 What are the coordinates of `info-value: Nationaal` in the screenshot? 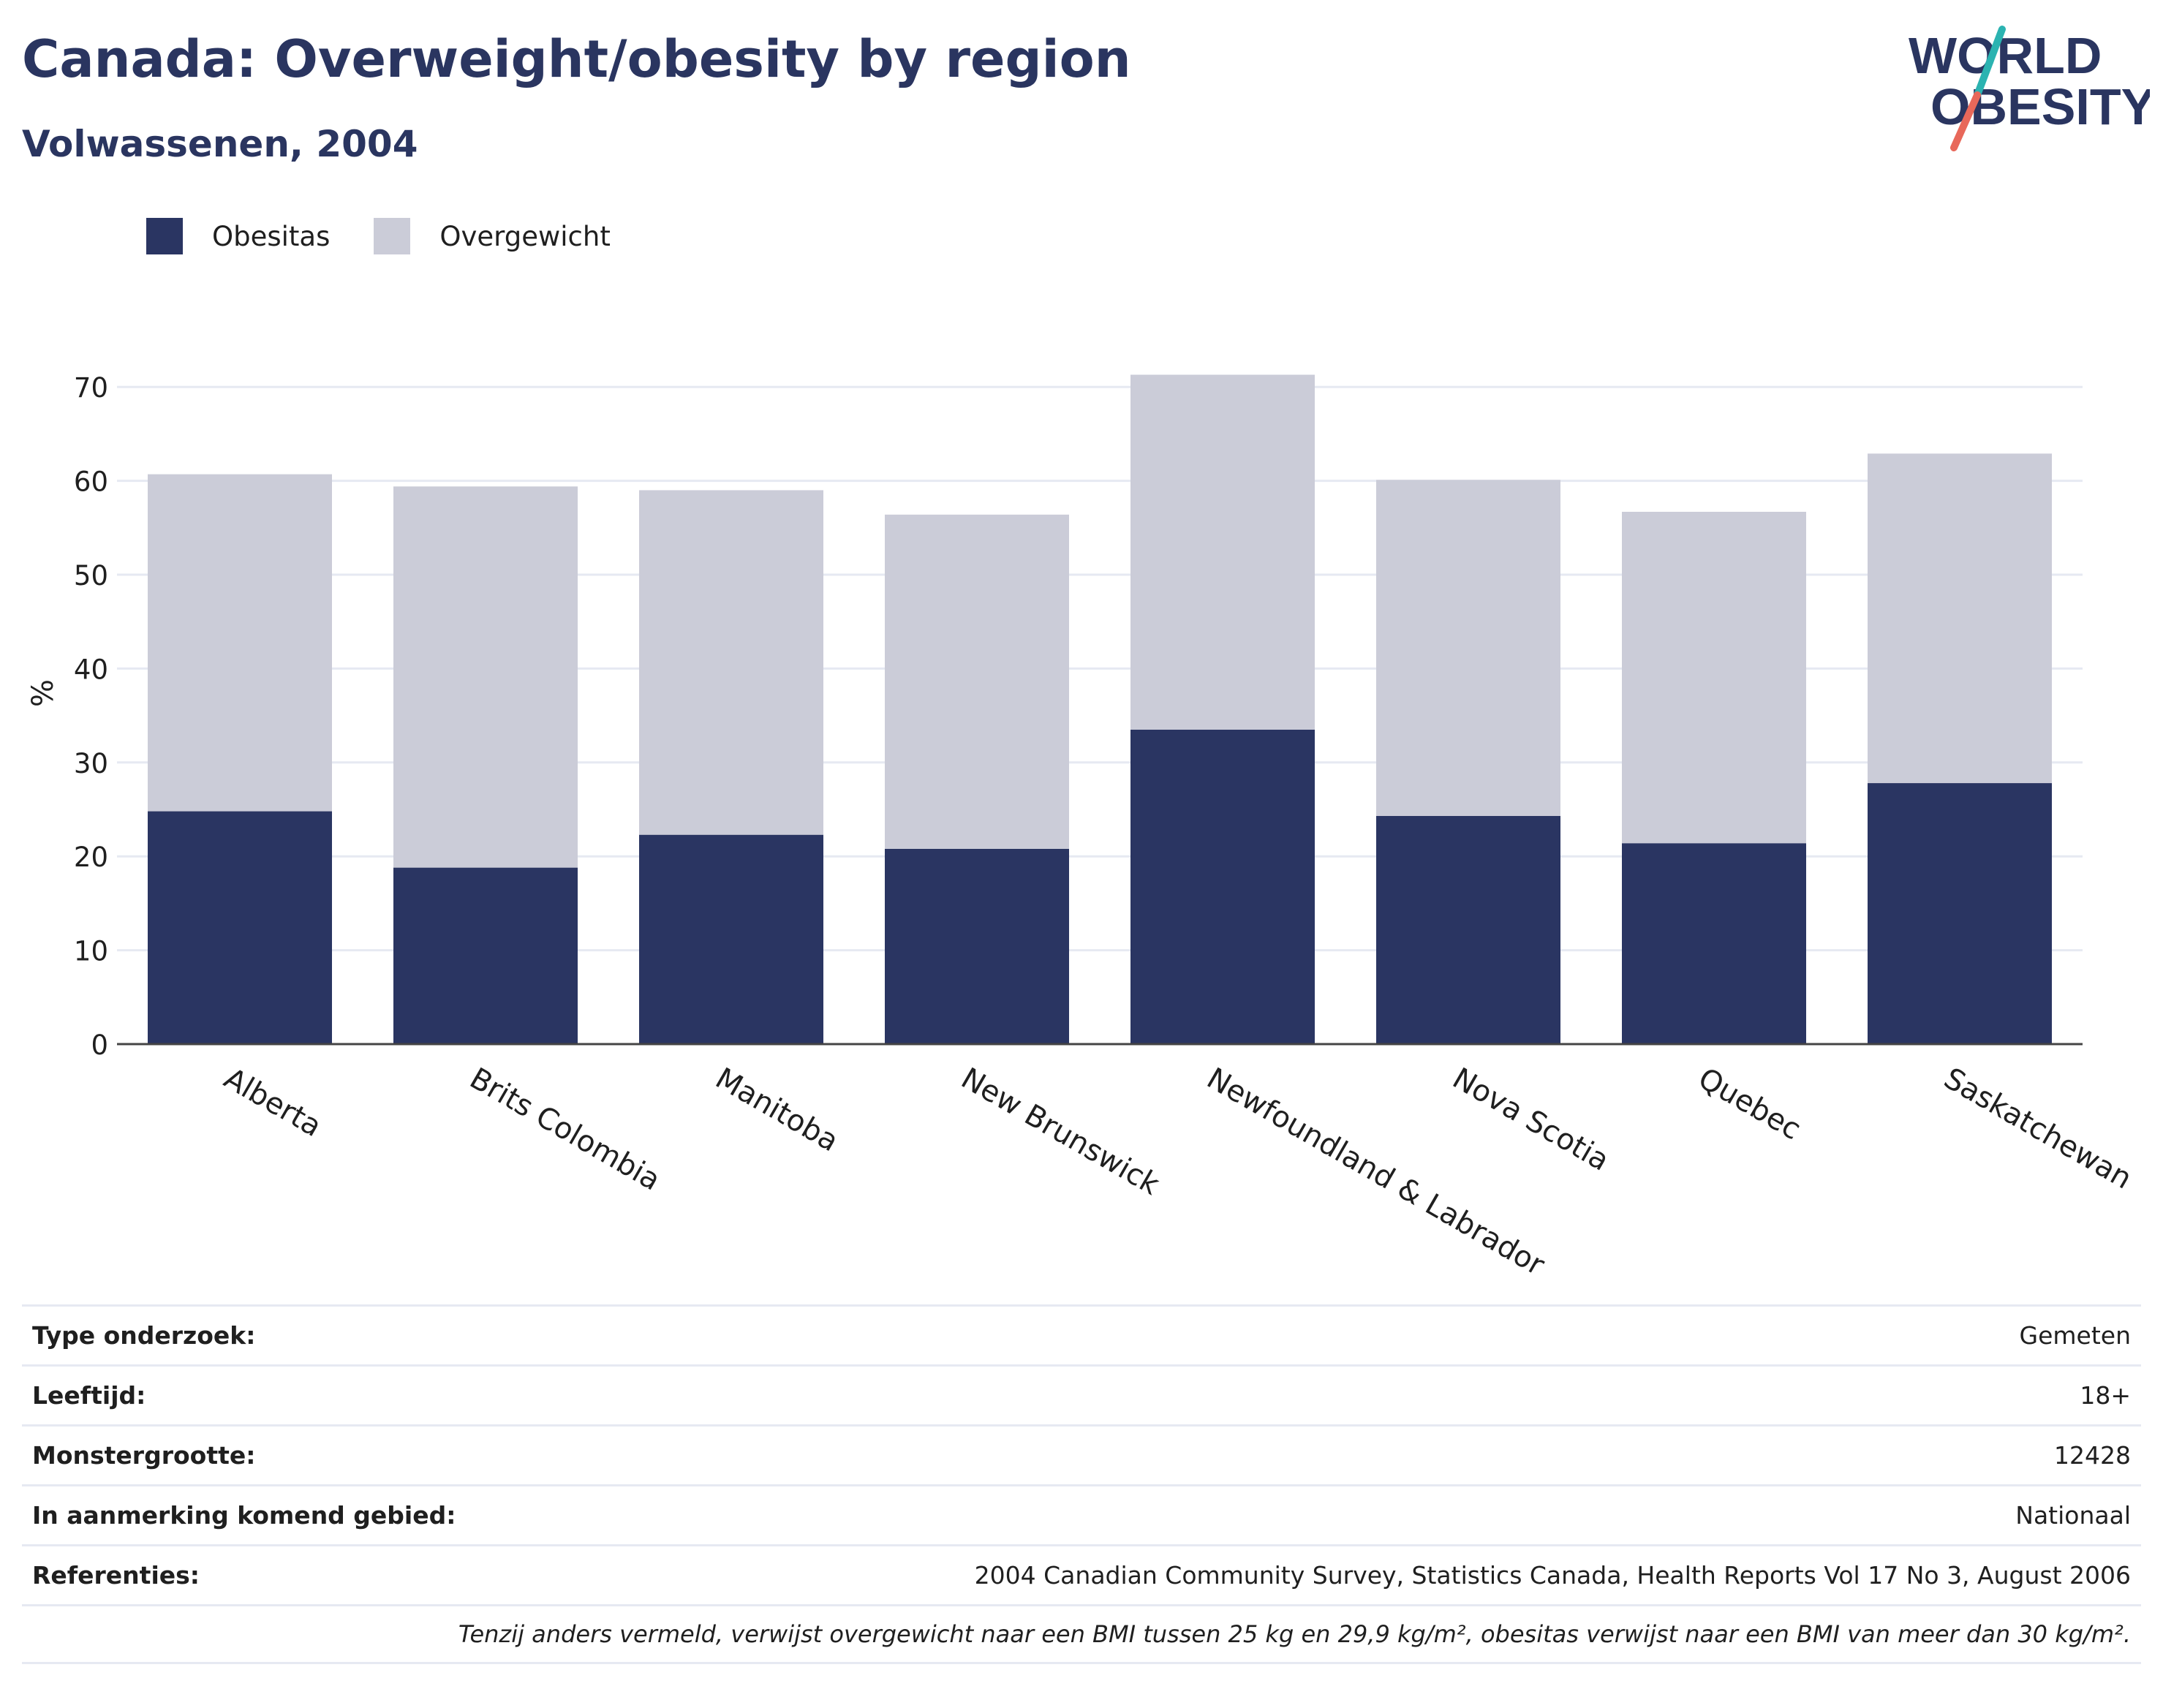 It's located at (2073, 1515).